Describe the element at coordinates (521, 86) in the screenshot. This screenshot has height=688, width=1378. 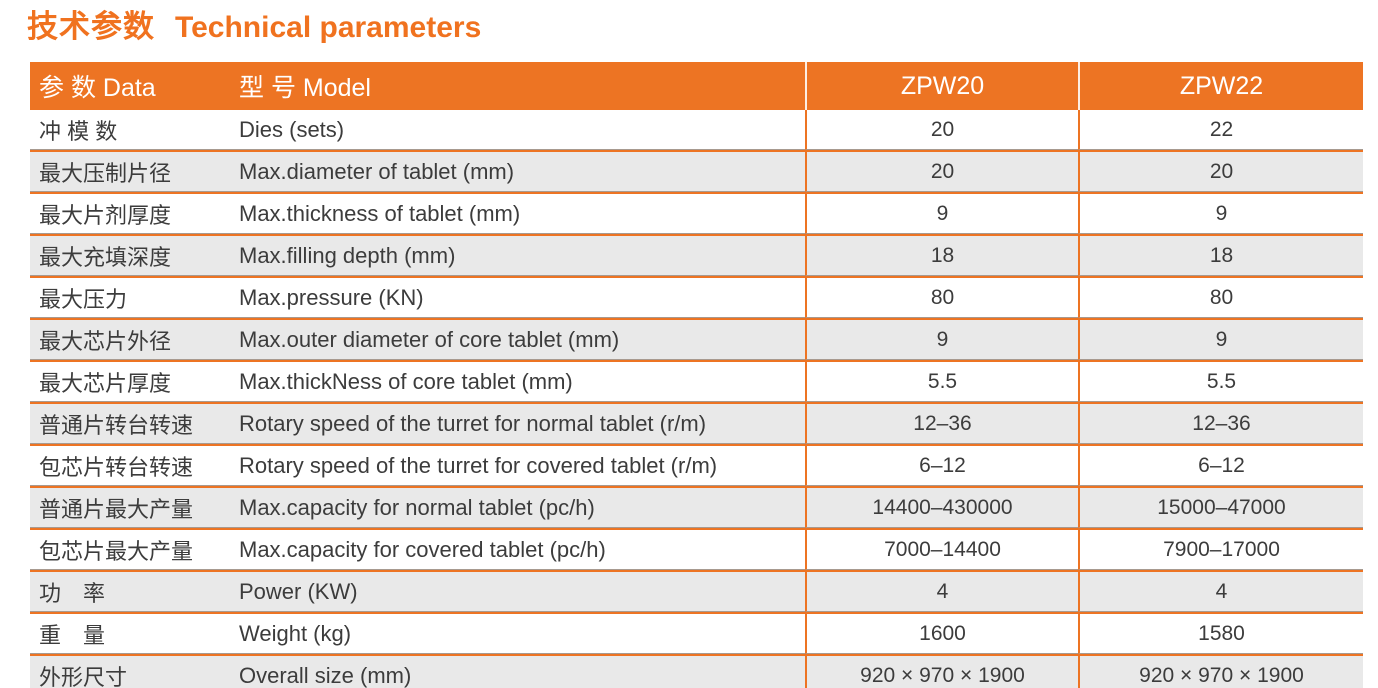
I see `header-model: 型 号 Model` at that location.